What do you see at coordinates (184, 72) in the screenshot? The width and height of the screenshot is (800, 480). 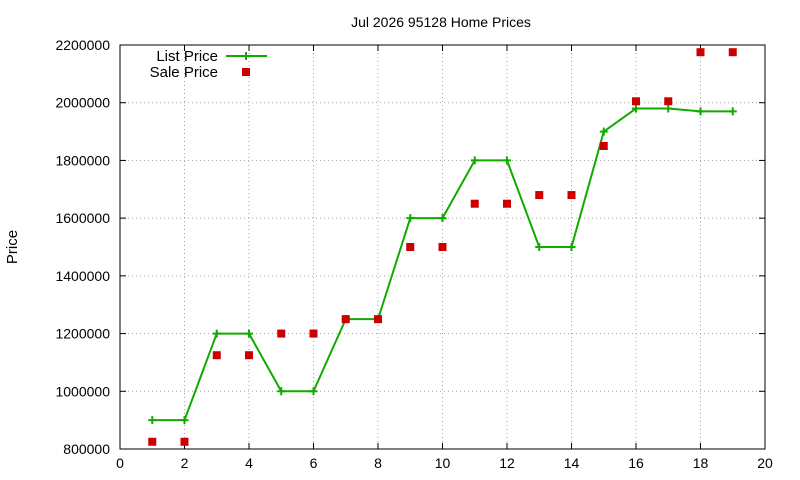 I see `legend-label-sale-price: Sale Price` at bounding box center [184, 72].